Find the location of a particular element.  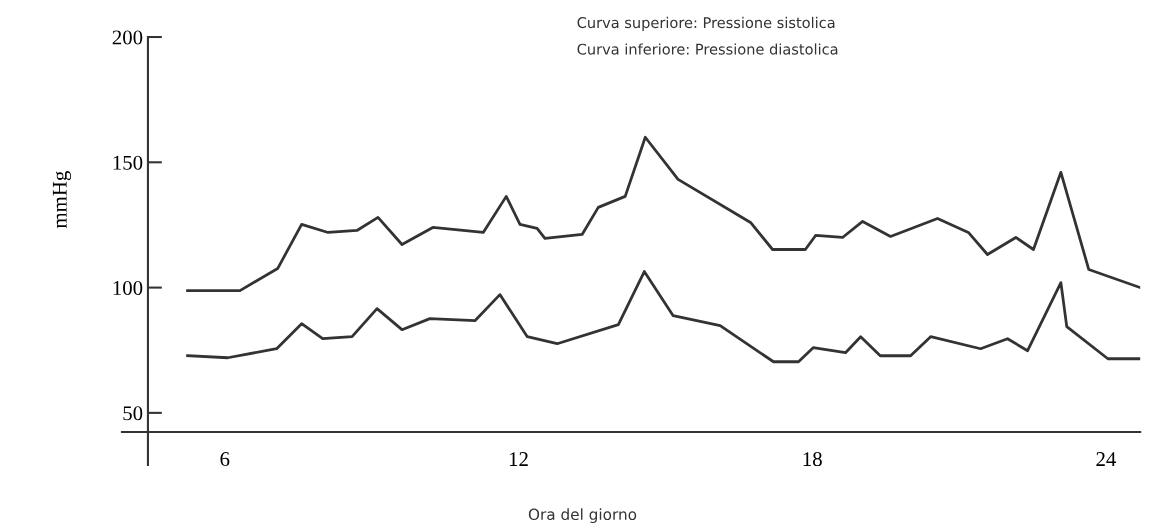

y-axis-title: mmHg is located at coordinates (62, 200).